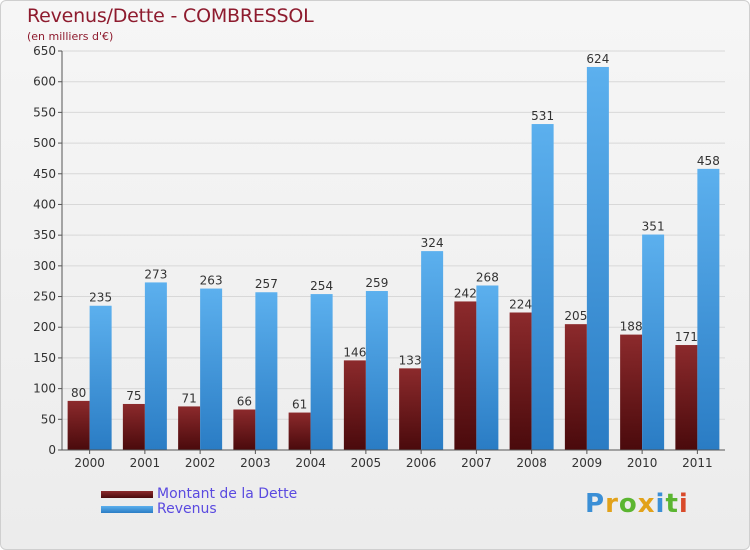 The image size is (750, 550). I want to click on x-tick-label-2009: 2009, so click(587, 463).